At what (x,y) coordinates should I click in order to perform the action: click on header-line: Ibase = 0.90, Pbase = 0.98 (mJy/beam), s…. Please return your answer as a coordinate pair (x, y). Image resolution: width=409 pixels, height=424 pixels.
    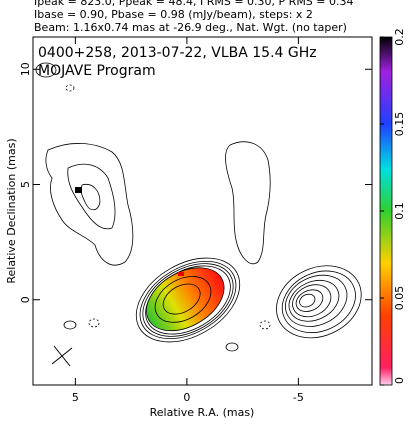
    Looking at the image, I should click on (173, 14).